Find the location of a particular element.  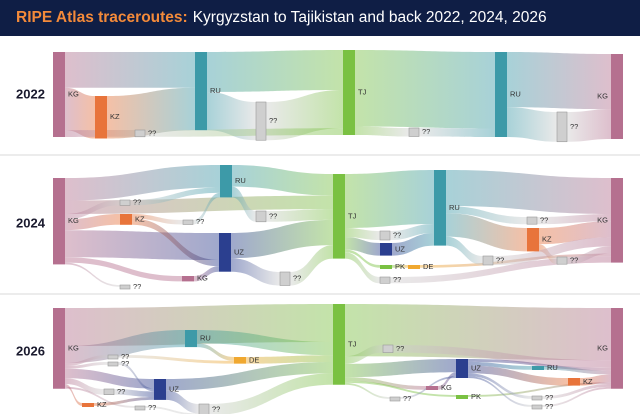

year-label: 2022 is located at coordinates (30, 93).